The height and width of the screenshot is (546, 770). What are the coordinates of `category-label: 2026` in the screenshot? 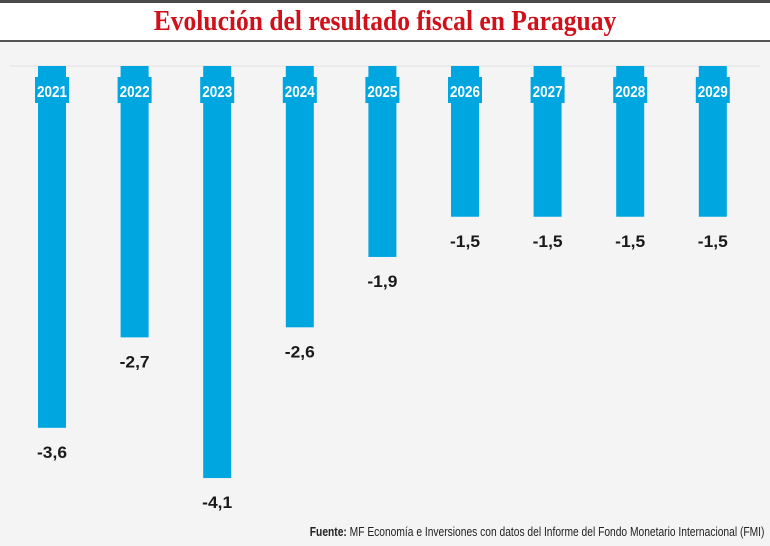 It's located at (465, 92).